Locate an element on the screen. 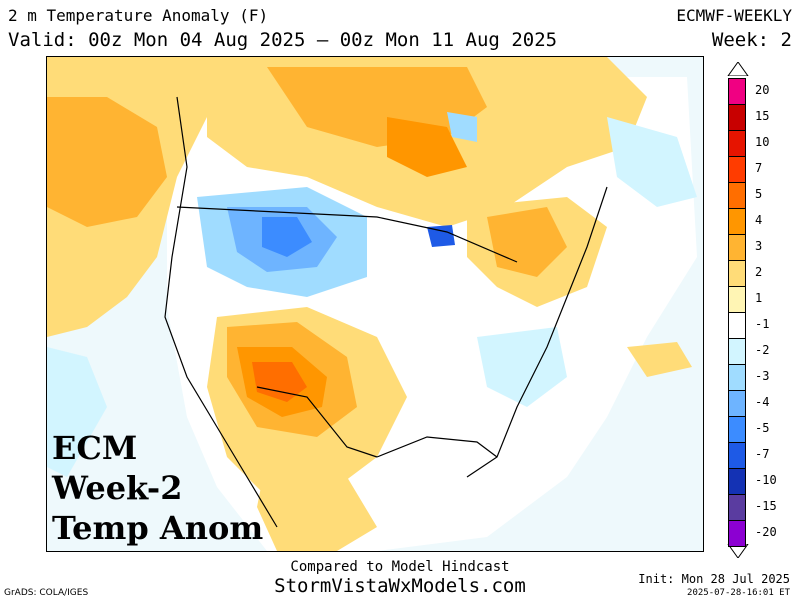 The image size is (800, 600). plains-cold-core is located at coordinates (287, 237).